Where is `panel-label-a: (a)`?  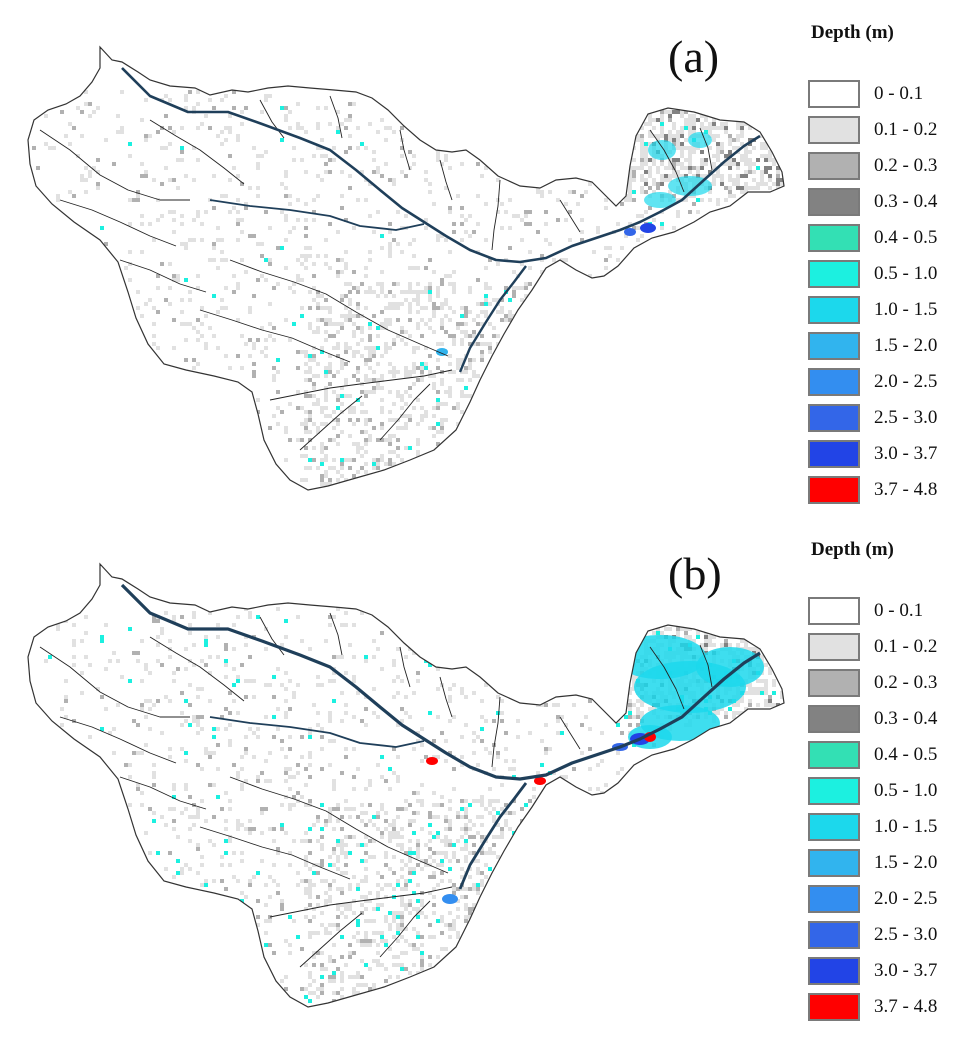
panel-label-a: (a) is located at coordinates (694, 56).